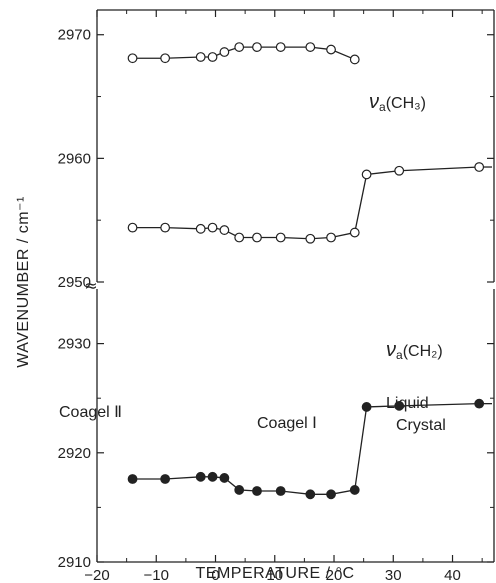 This screenshot has width=496, height=583. I want to click on y-tick-label: 2950, so click(74, 282).